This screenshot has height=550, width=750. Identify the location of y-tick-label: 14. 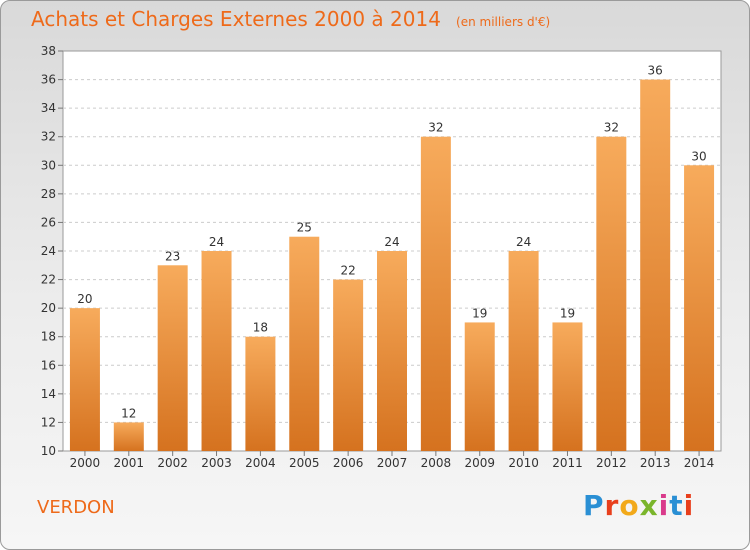
(48, 394).